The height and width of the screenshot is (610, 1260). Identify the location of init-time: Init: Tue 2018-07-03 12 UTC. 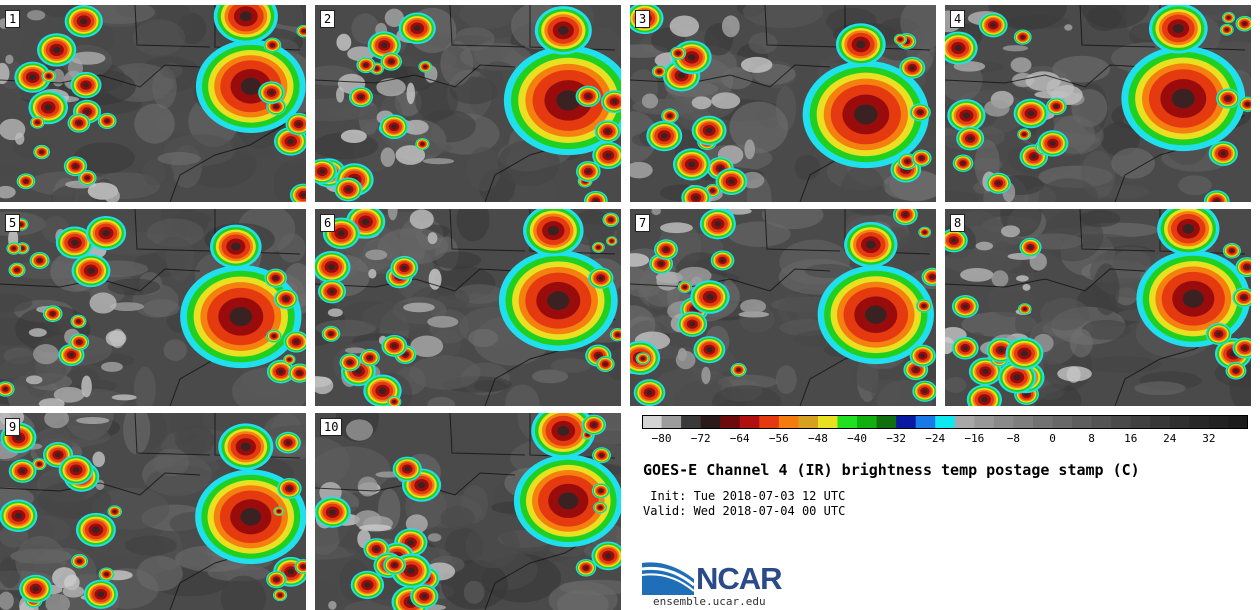
(744, 496).